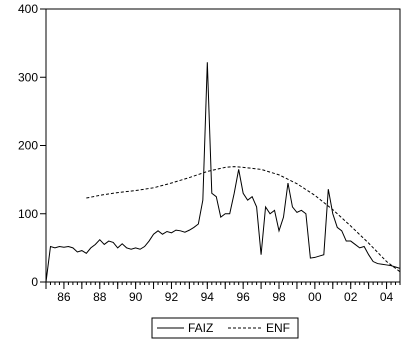  I want to click on x-tick-label: 96, so click(243, 297).